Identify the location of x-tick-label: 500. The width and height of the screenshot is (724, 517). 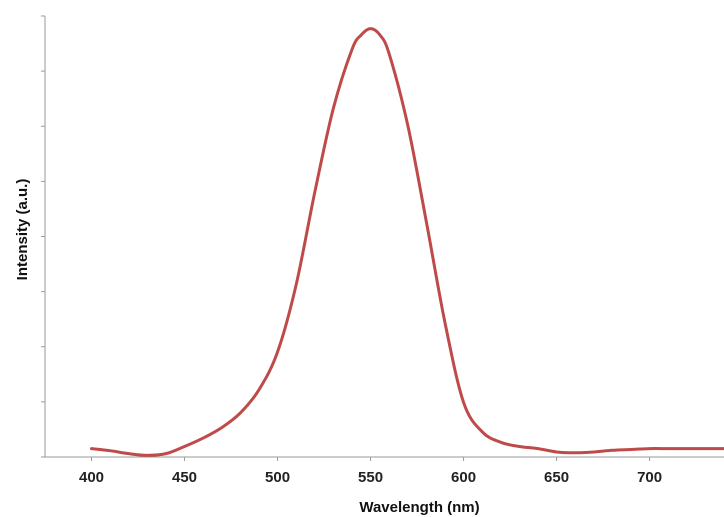
(277, 477).